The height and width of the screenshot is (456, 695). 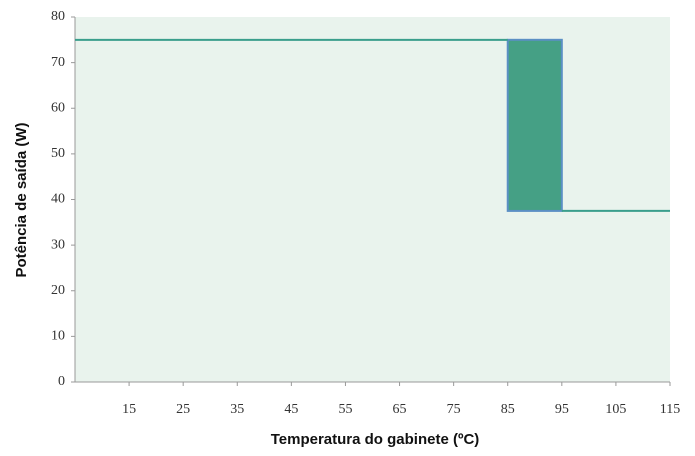 What do you see at coordinates (58, 244) in the screenshot?
I see `y-tick-label: 30` at bounding box center [58, 244].